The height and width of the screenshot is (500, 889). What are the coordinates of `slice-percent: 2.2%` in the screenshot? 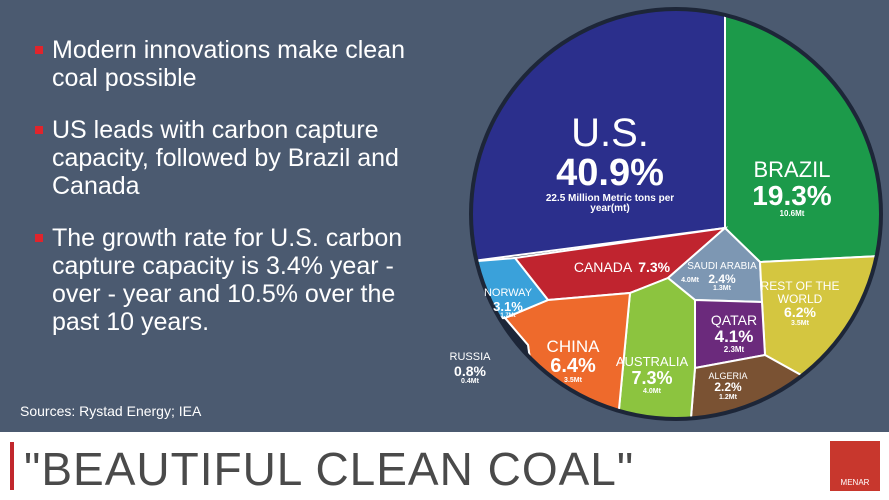 It's located at (728, 387).